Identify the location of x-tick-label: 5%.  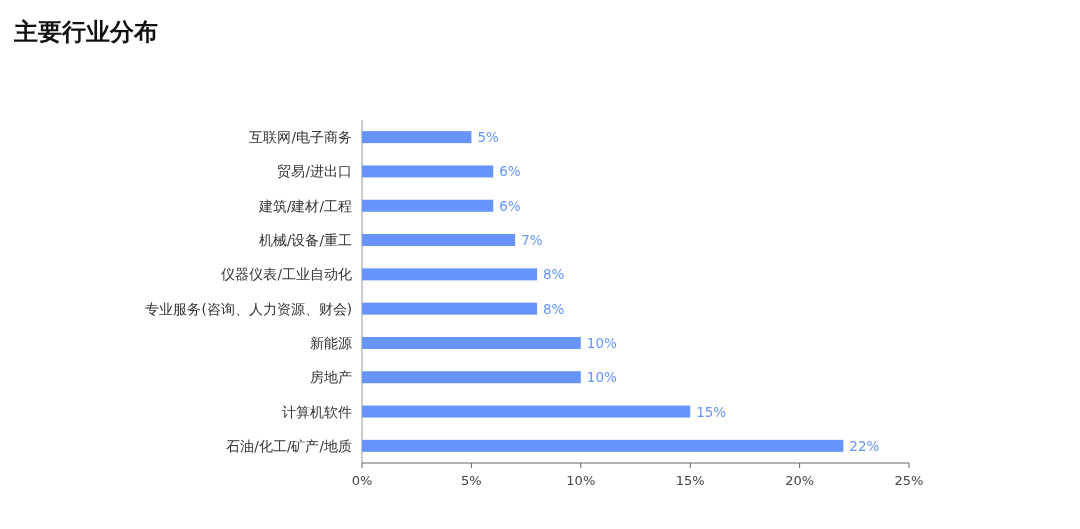
(471, 480).